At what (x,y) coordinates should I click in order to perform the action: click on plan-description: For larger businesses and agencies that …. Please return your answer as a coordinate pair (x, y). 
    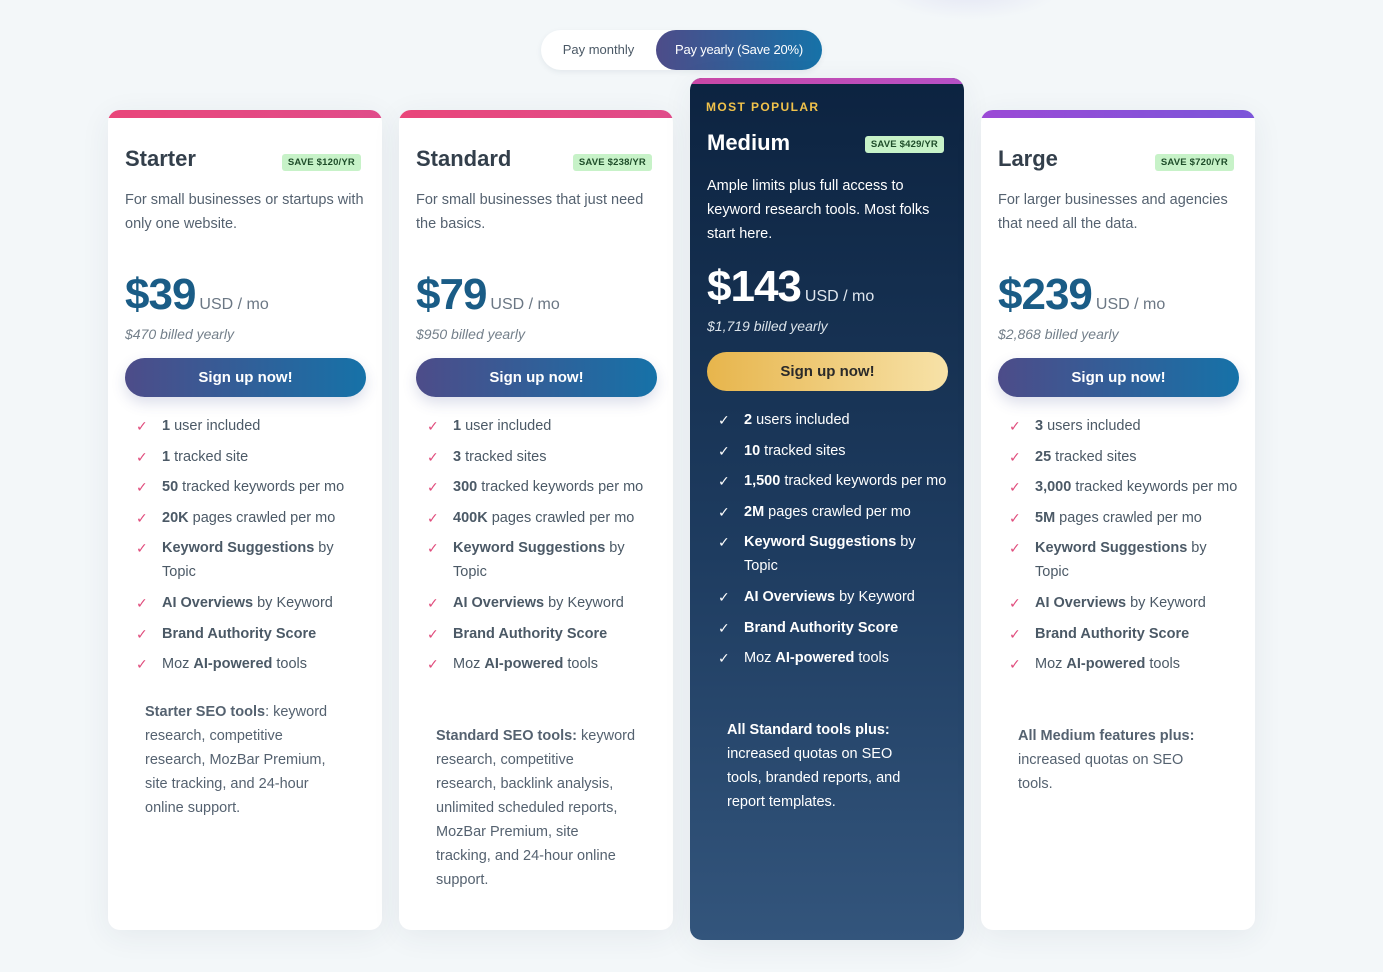
    Looking at the image, I should click on (1113, 212).